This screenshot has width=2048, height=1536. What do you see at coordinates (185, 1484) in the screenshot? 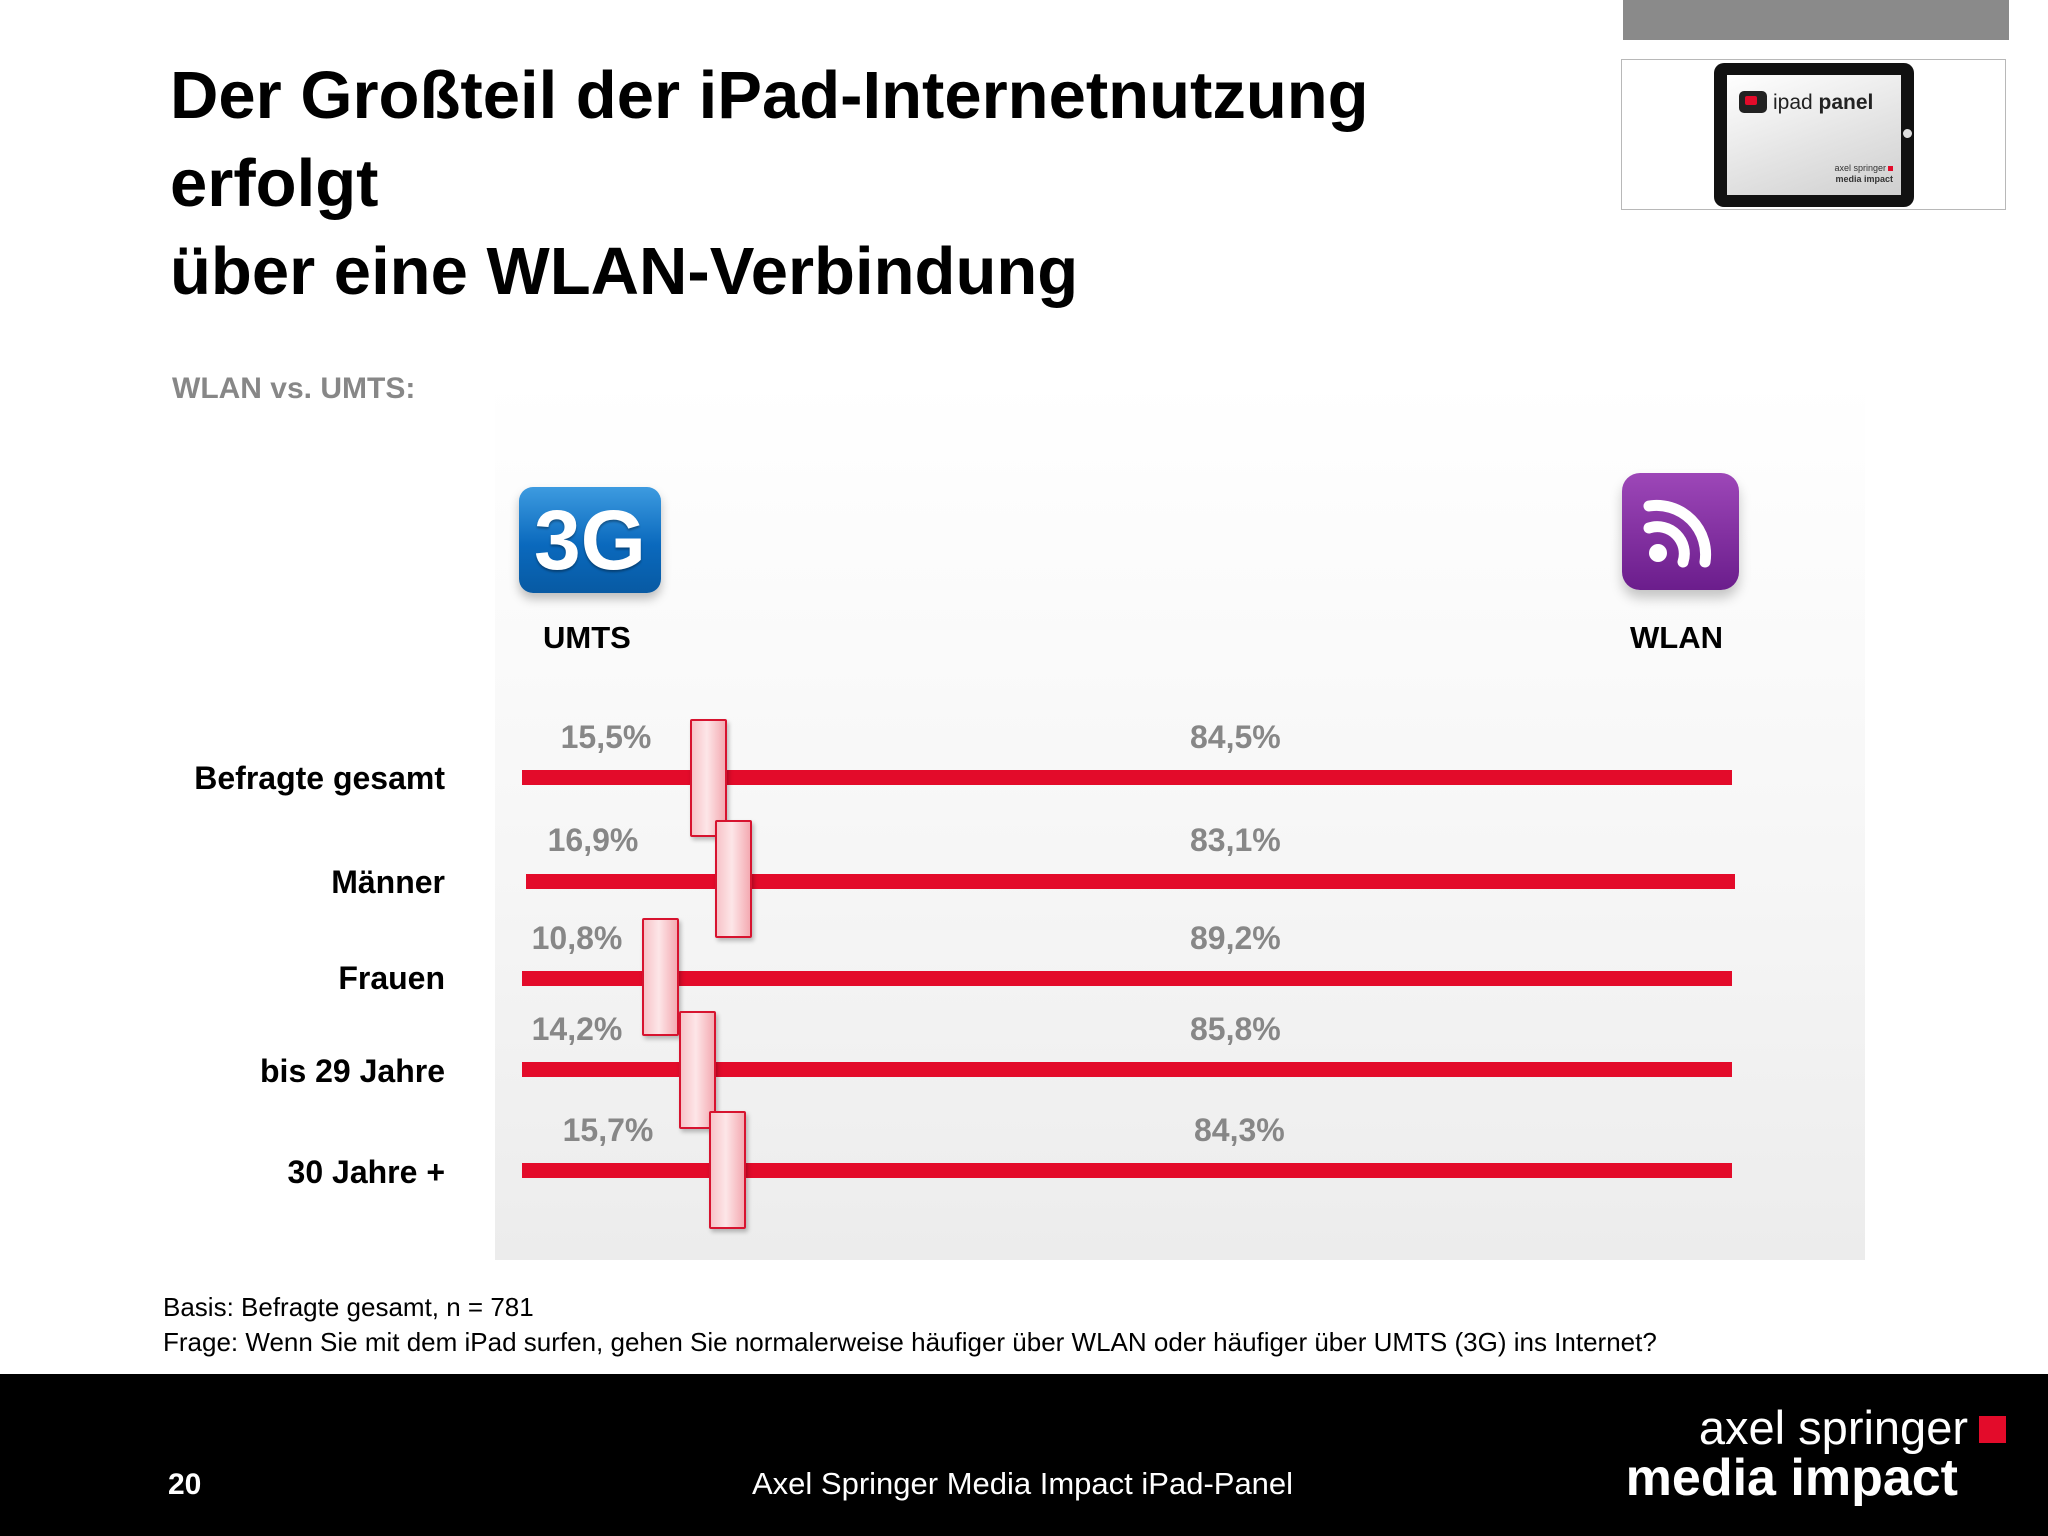
I see `page-number: 20` at bounding box center [185, 1484].